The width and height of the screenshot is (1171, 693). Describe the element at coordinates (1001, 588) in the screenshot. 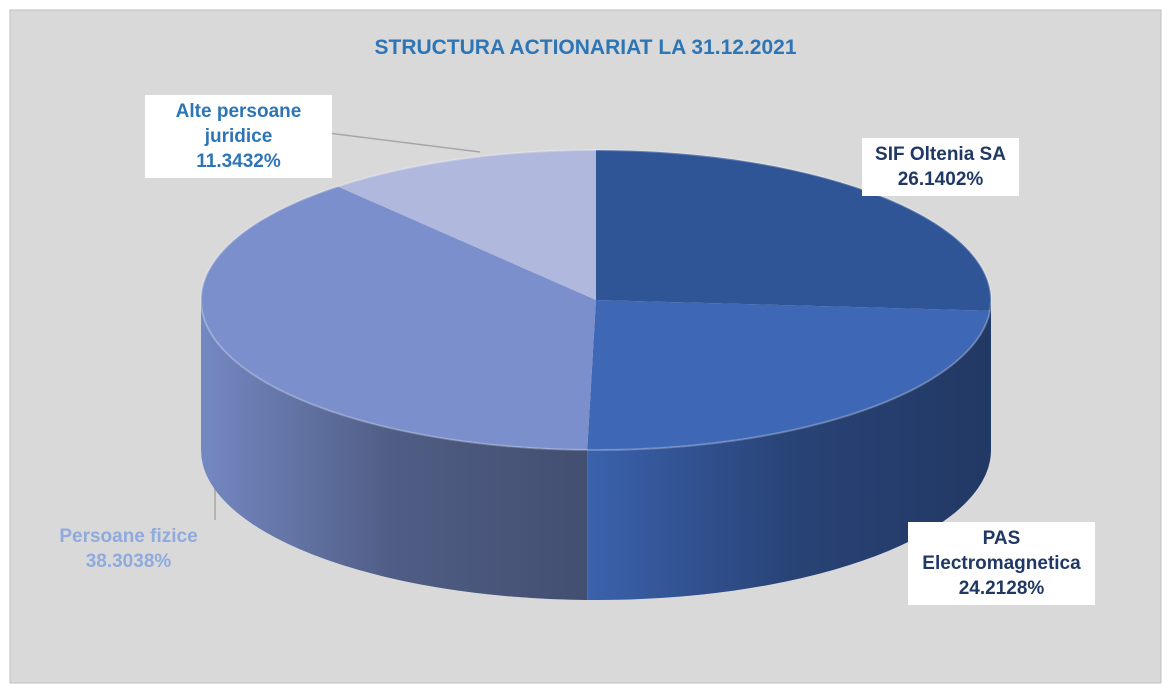

I see `value-label: 24.2128%` at that location.